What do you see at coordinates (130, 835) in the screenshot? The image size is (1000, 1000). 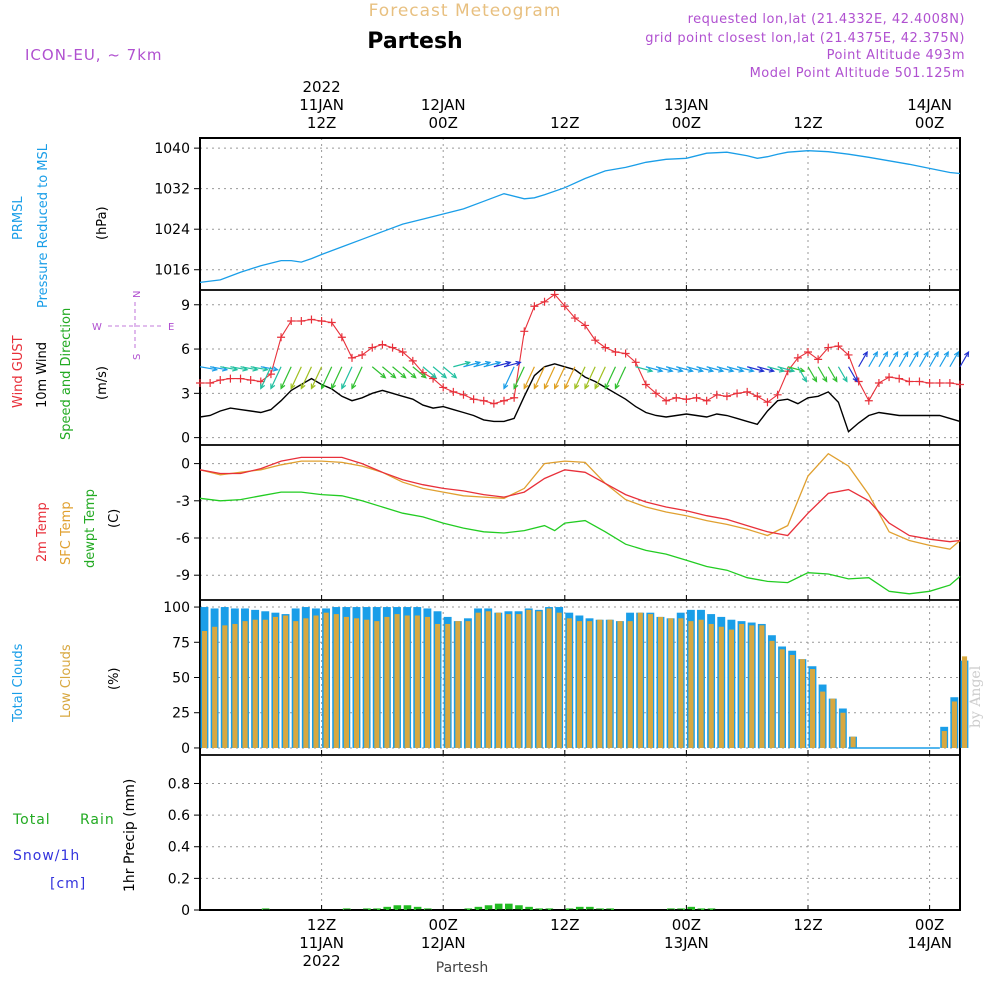 I see `precip-unit-label: 1hr Precip (mm)` at bounding box center [130, 835].